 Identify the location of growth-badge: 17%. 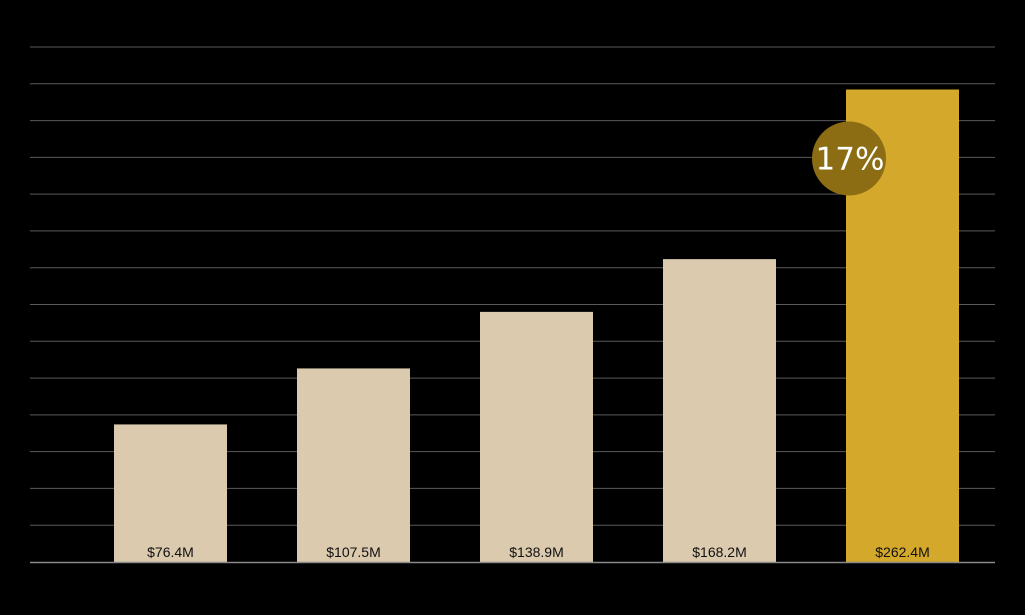
(849, 158).